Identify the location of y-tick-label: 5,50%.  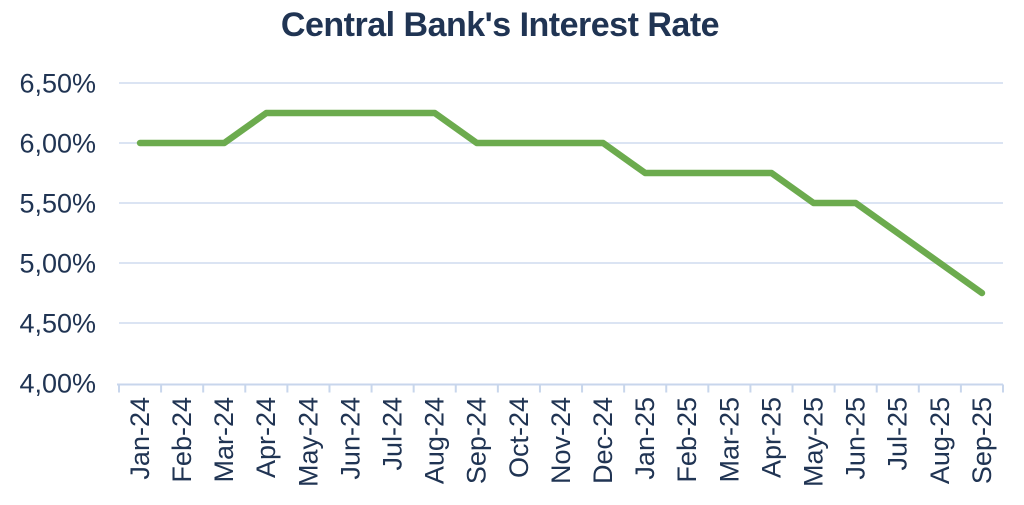
(57, 203).